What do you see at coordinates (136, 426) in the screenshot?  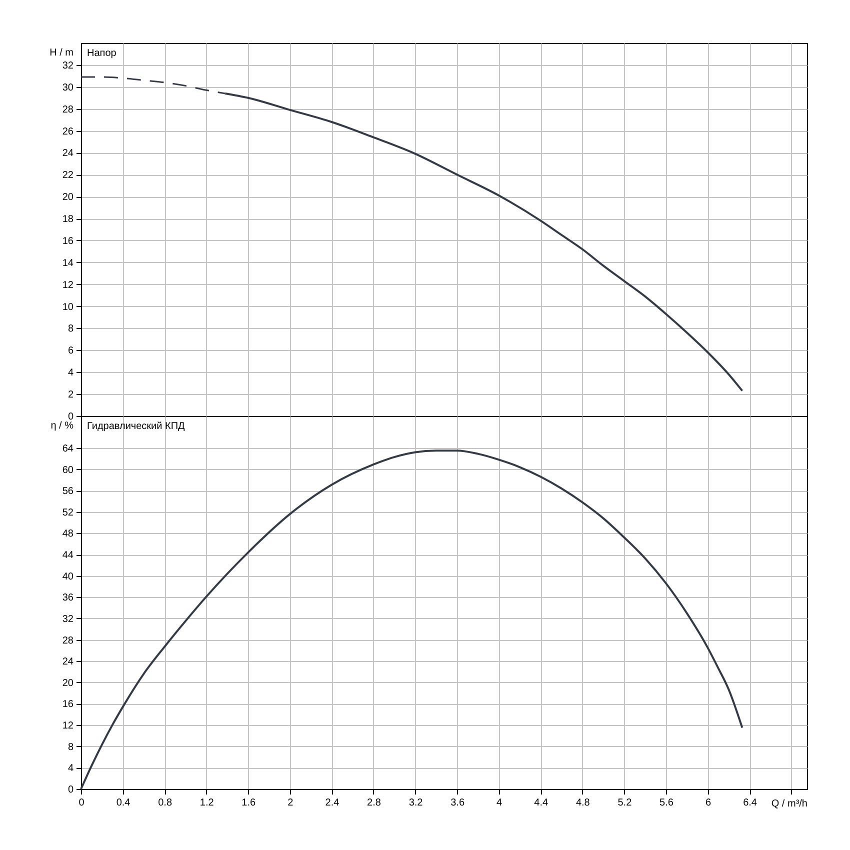 I see `chart-title: Гидравлический КПД` at bounding box center [136, 426].